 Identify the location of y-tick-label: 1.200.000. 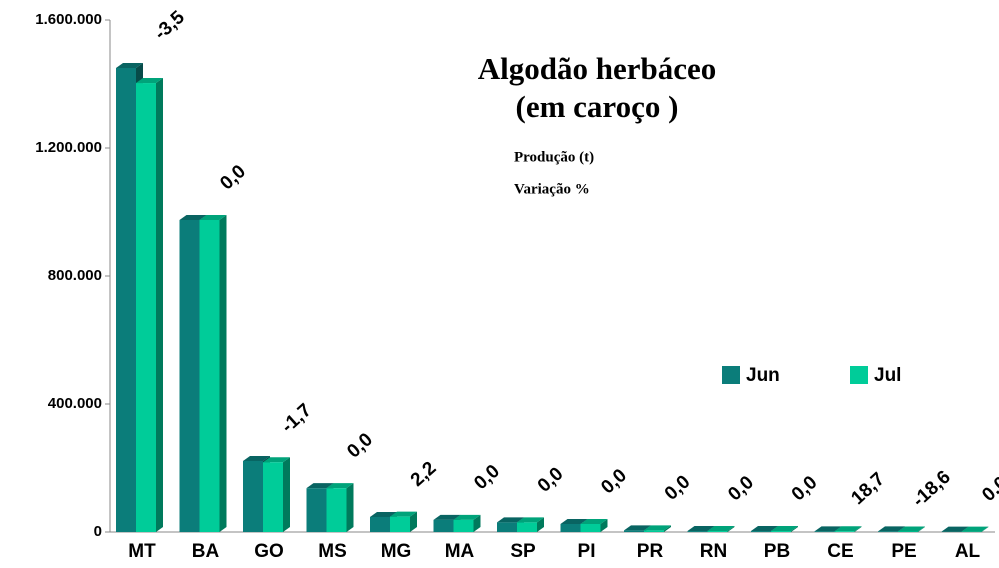
(68, 147).